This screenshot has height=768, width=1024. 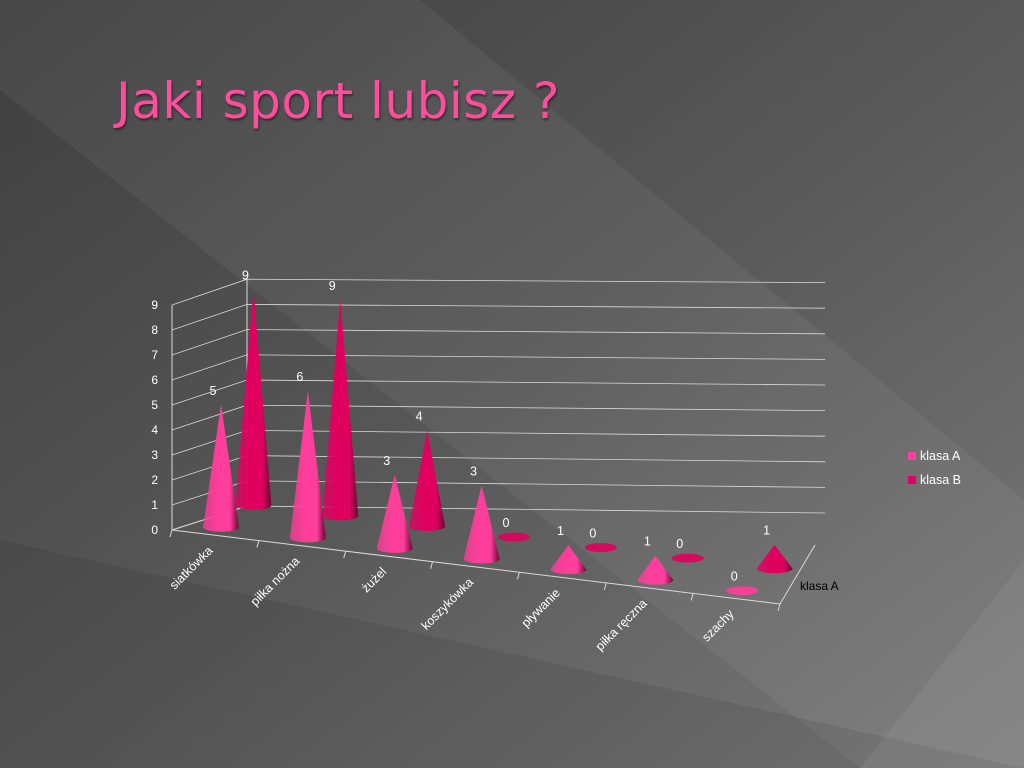 I want to click on depth-axis-label: klasa A, so click(x=819, y=586).